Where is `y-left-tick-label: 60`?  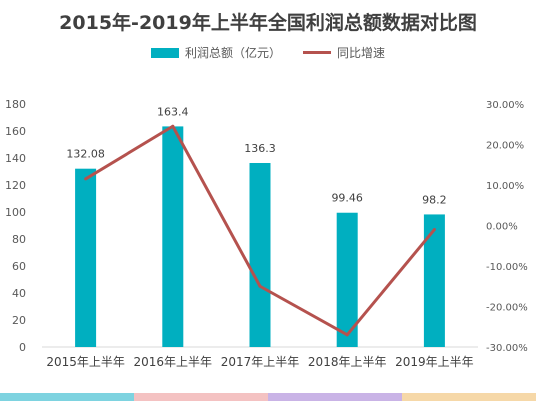 y-left-tick-label: 60 is located at coordinates (19, 266).